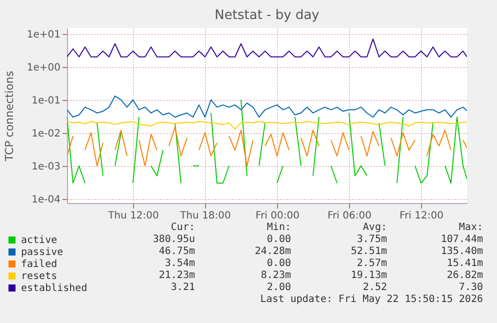 The height and width of the screenshot is (323, 497). What do you see at coordinates (275, 276) in the screenshot?
I see `text: 8.23m` at bounding box center [275, 276].